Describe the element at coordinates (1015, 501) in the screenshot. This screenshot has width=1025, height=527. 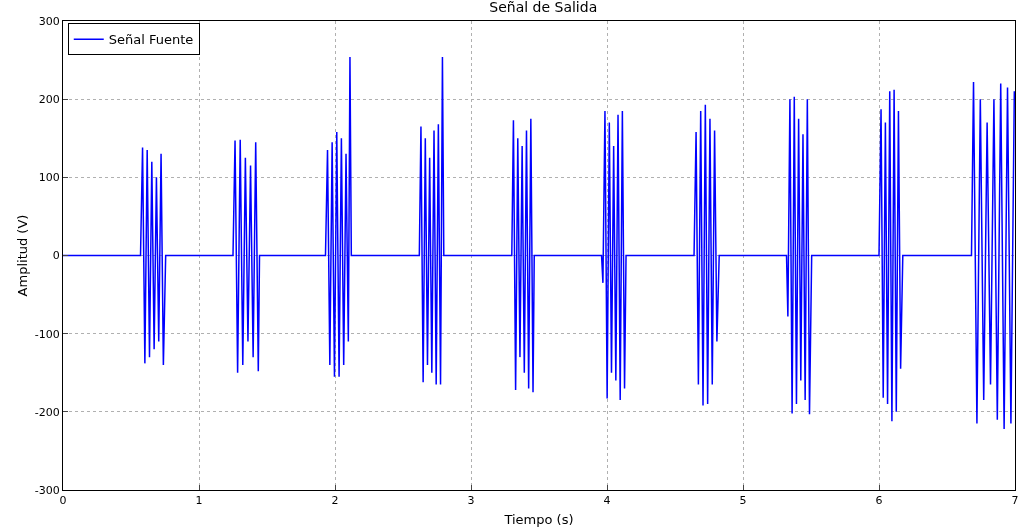
I see `x-tick-label: 7` at that location.